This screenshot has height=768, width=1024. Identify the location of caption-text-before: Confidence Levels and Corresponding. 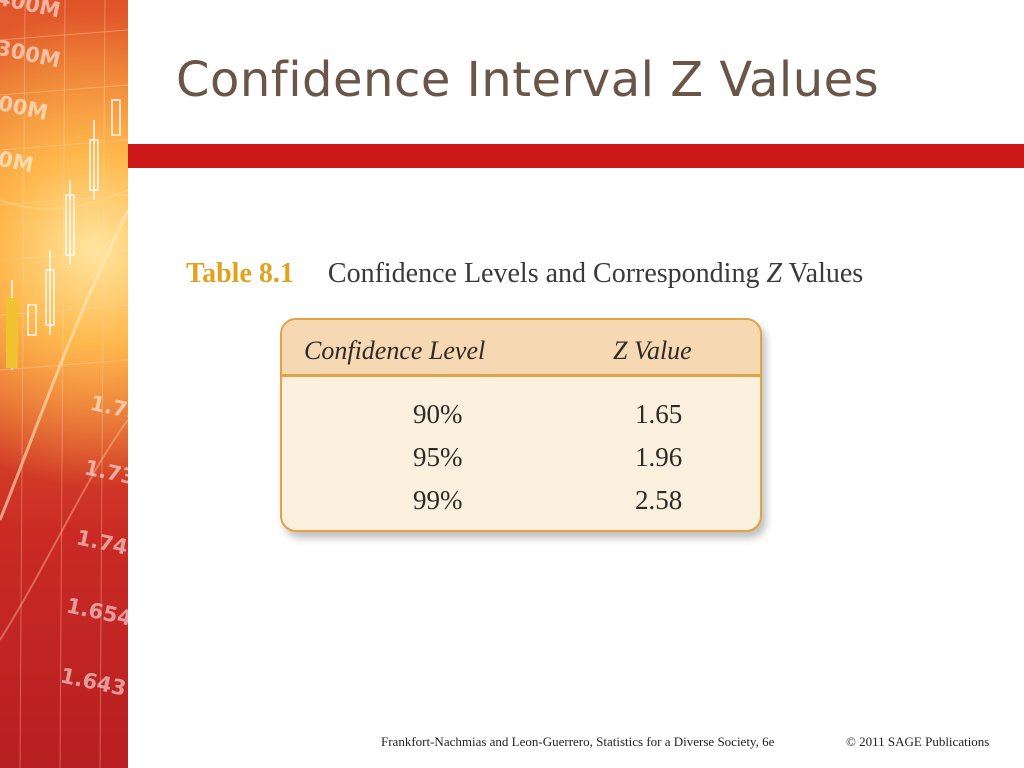
(547, 273).